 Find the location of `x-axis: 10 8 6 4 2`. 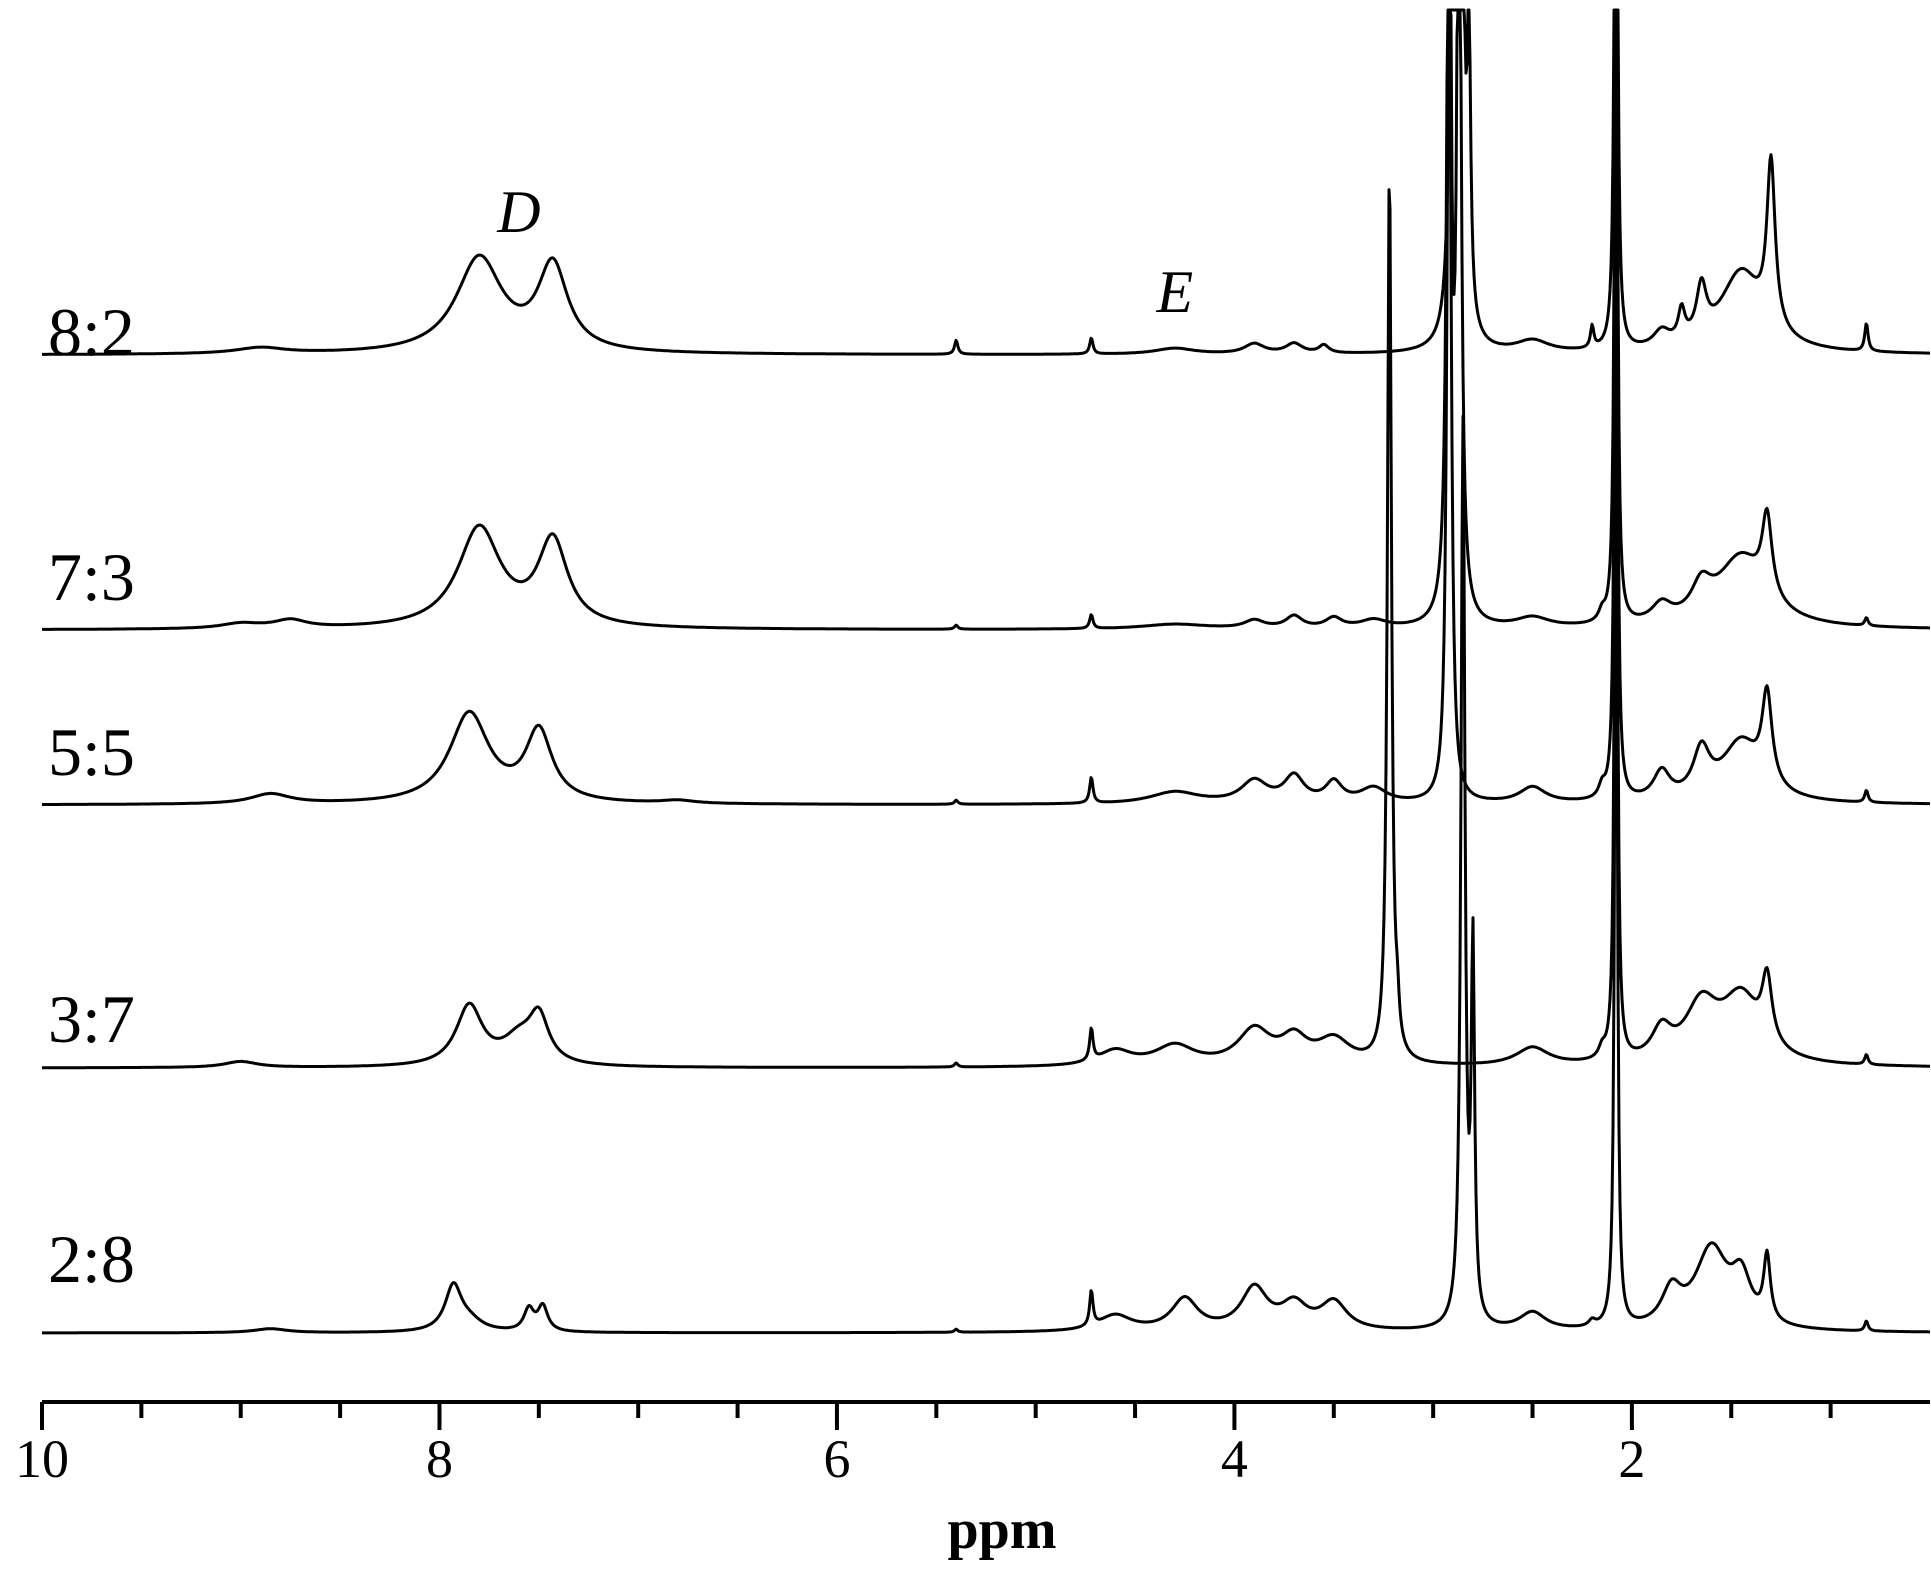

x-axis: 10 8 6 4 2 is located at coordinates (972, 1444).